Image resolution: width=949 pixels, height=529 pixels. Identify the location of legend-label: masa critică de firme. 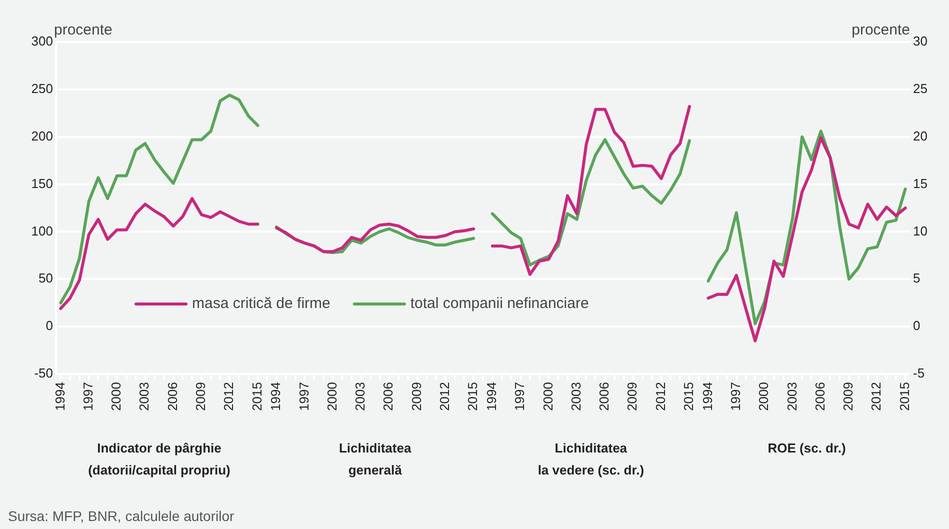
(261, 303).